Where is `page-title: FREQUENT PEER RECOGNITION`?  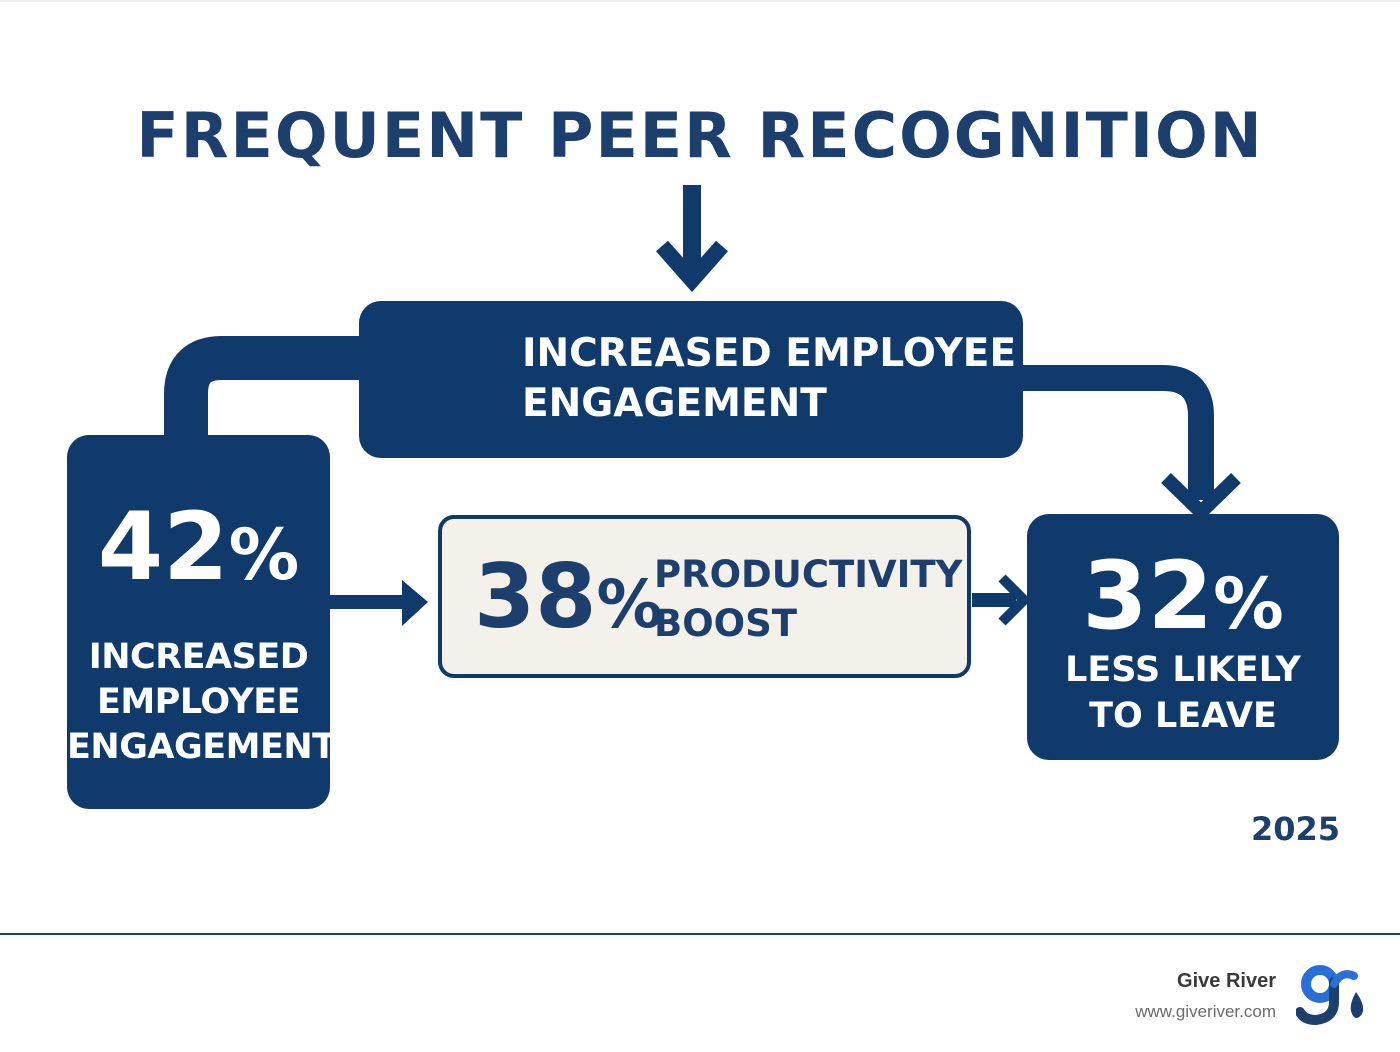
page-title: FREQUENT PEER RECOGNITION is located at coordinates (700, 135).